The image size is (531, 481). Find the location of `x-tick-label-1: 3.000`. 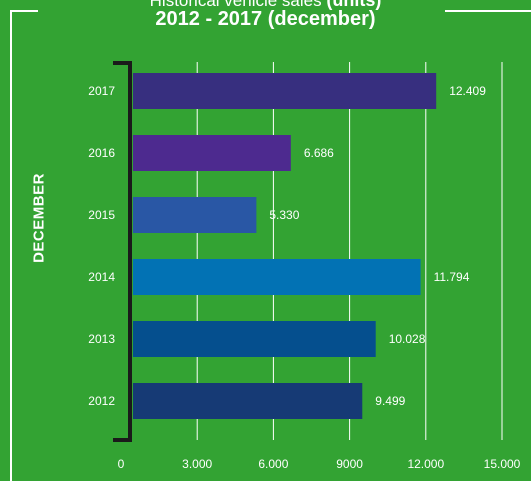

x-tick-label-1: 3.000 is located at coordinates (197, 464).